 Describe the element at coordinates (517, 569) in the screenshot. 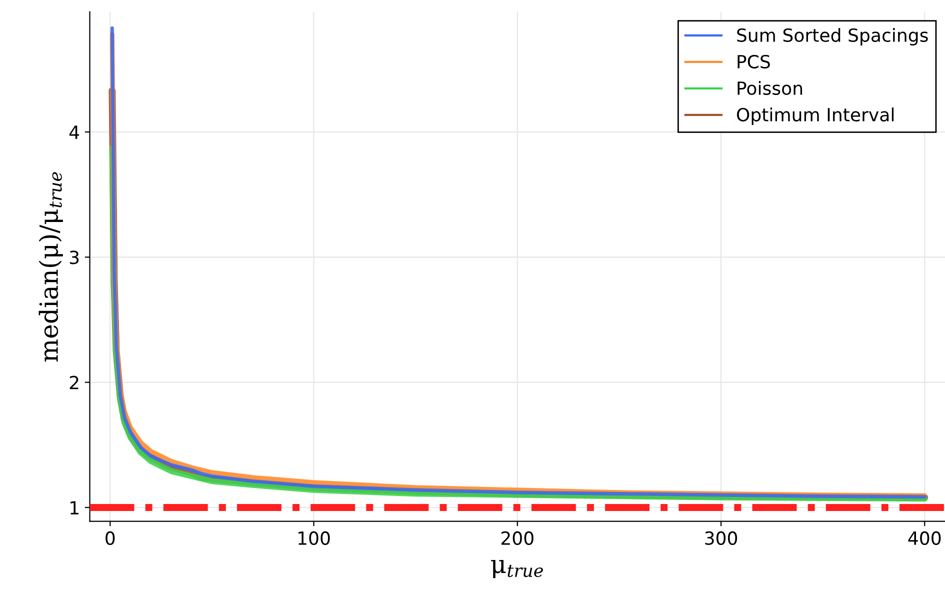

I see `x-axis-title: μ$_{true}$` at that location.